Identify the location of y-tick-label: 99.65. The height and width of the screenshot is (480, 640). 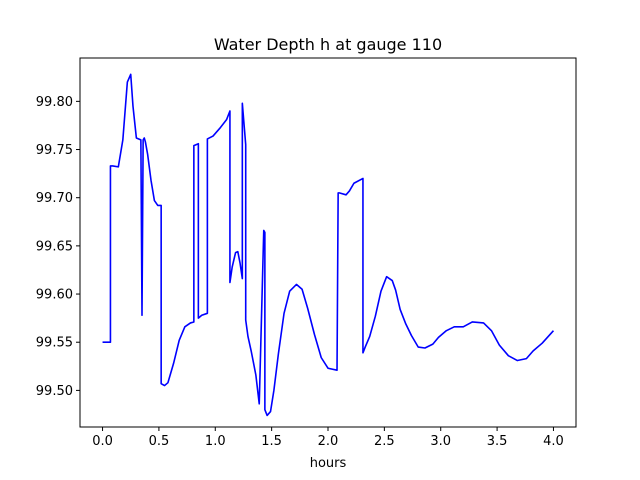
(54, 246).